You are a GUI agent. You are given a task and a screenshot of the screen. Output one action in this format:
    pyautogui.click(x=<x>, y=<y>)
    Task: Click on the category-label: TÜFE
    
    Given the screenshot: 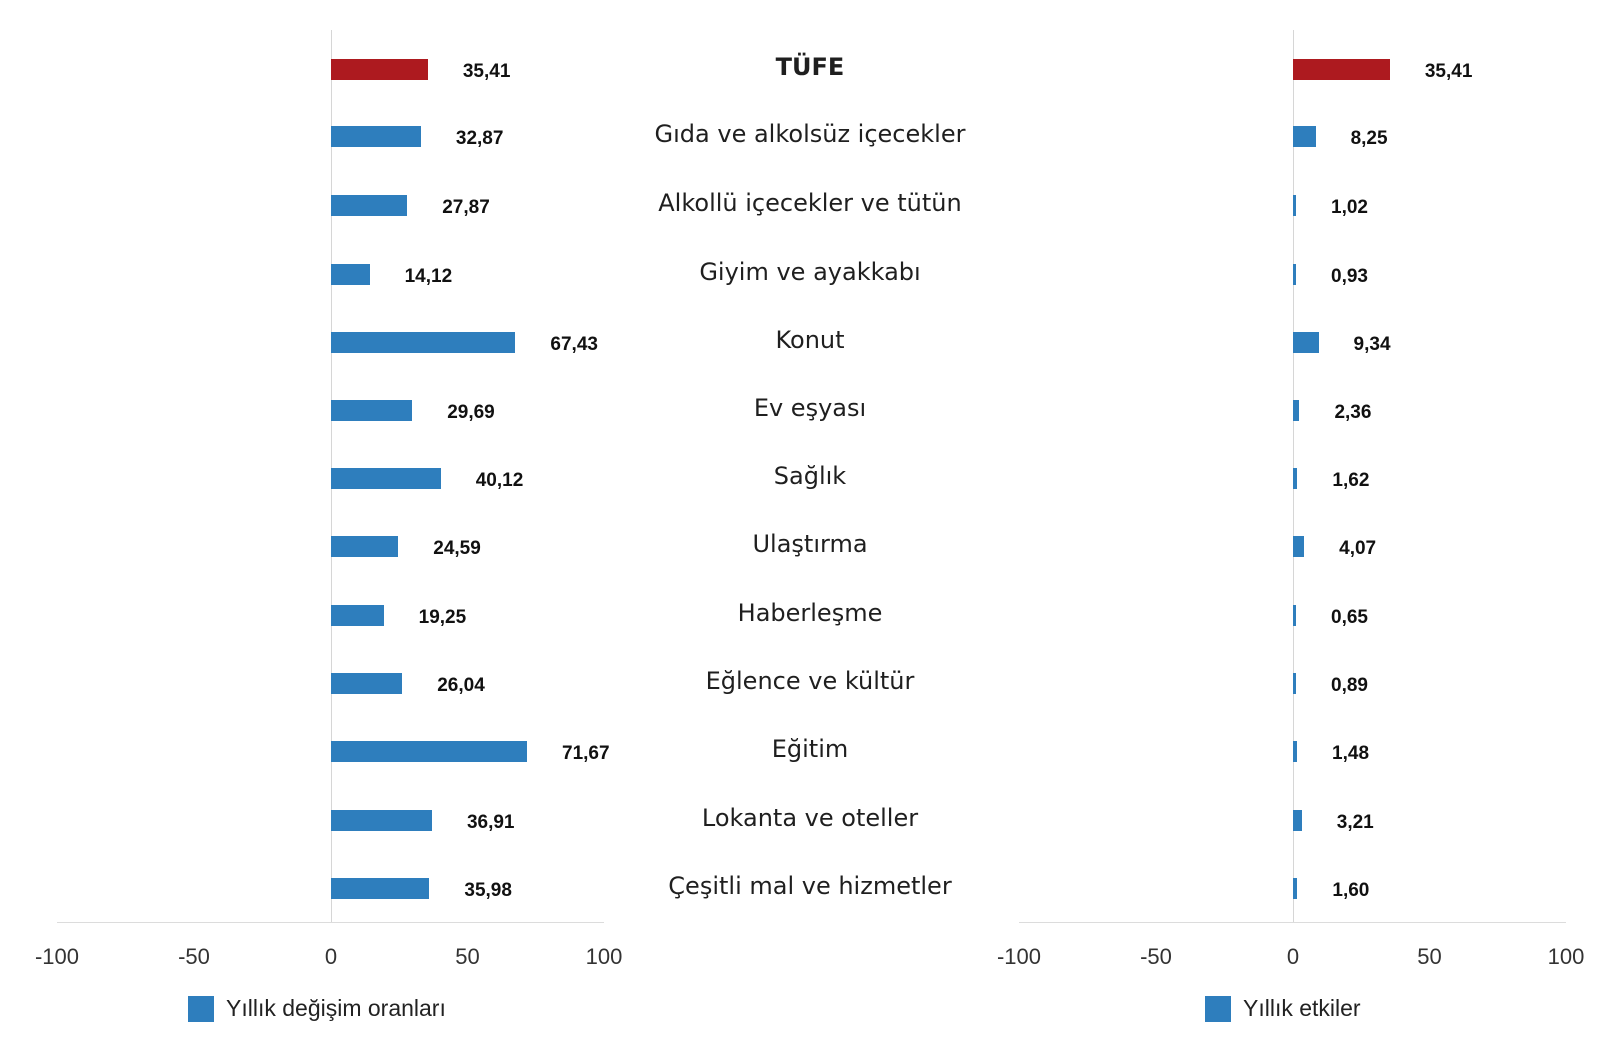 What is the action you would take?
    pyautogui.click(x=810, y=67)
    